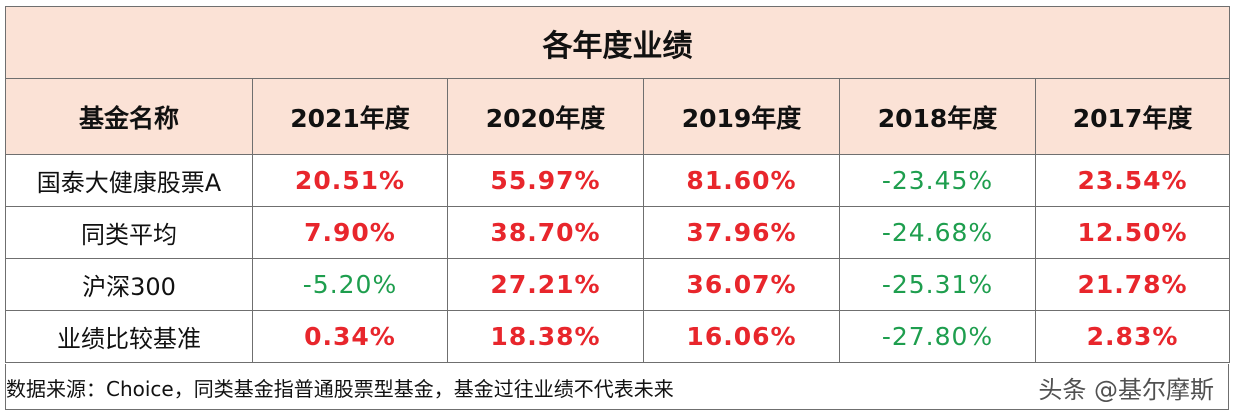 The width and height of the screenshot is (1234, 418). What do you see at coordinates (937, 284) in the screenshot?
I see `return-cell: -25.31%` at bounding box center [937, 284].